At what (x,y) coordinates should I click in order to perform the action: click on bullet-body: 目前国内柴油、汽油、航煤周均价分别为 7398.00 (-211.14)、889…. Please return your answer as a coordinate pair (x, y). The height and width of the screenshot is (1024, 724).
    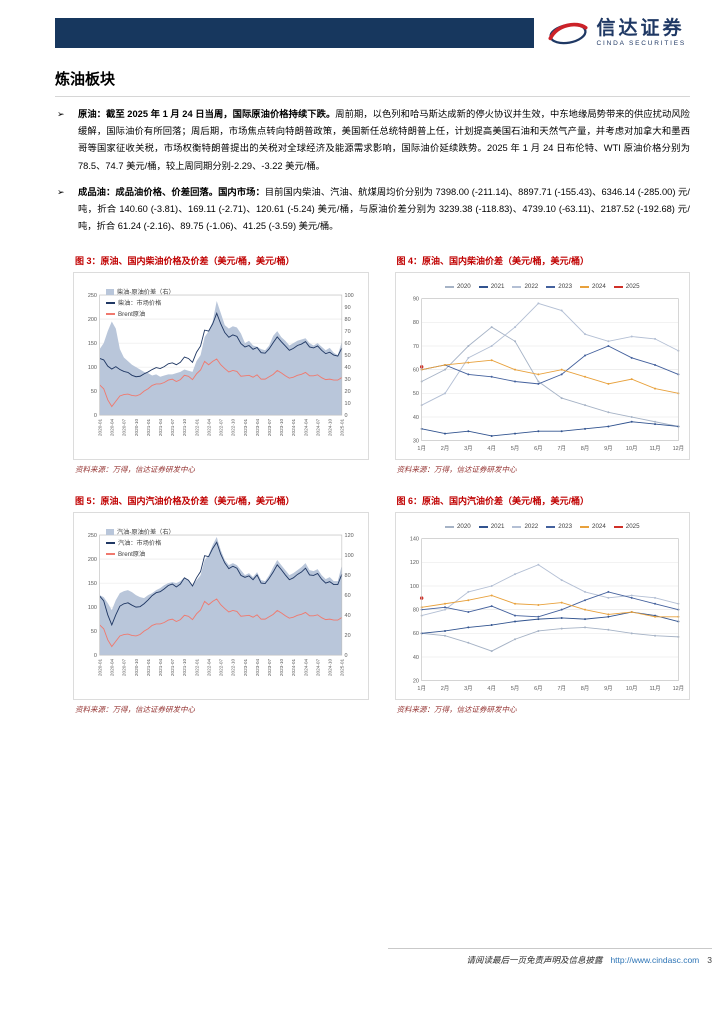
    Looking at the image, I should click on (384, 209).